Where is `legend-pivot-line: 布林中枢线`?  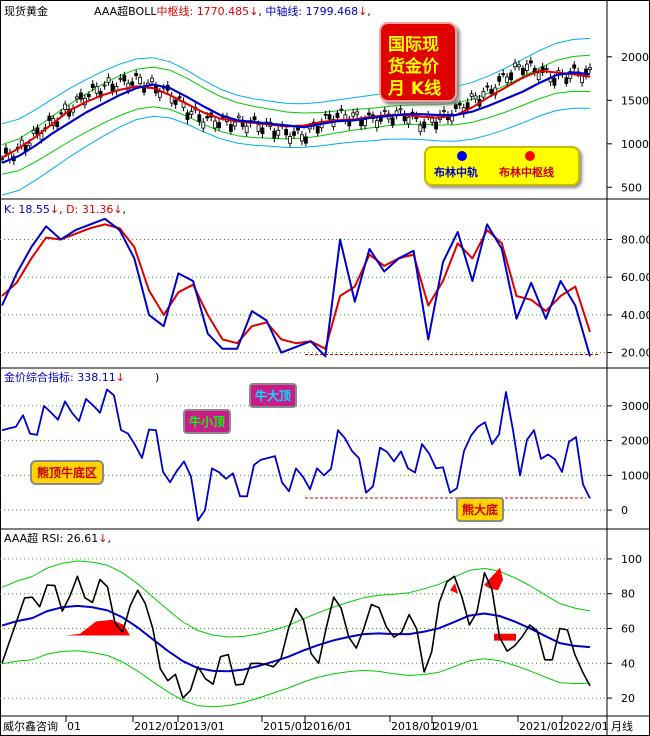
legend-pivot-line: 布林中枢线 is located at coordinates (526, 172).